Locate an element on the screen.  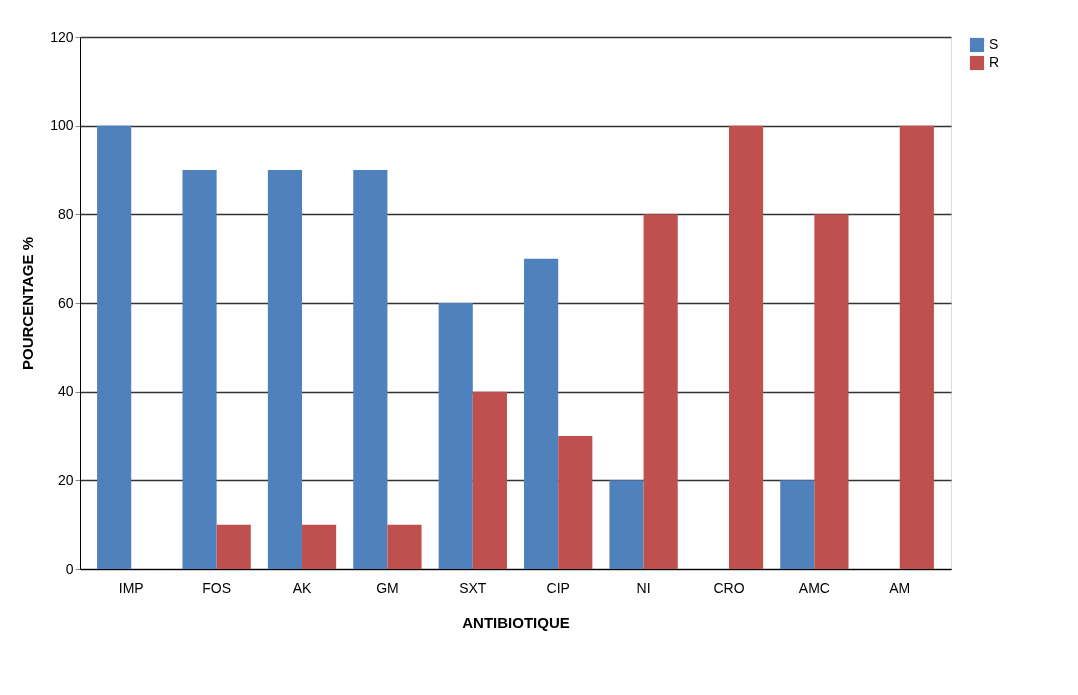
x-tick-label: CRO is located at coordinates (729, 587).